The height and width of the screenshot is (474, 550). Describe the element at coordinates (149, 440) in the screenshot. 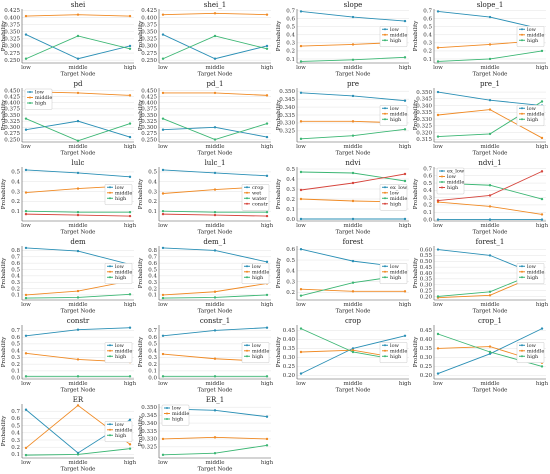

I see `y-tick-label: 0.330` at that location.